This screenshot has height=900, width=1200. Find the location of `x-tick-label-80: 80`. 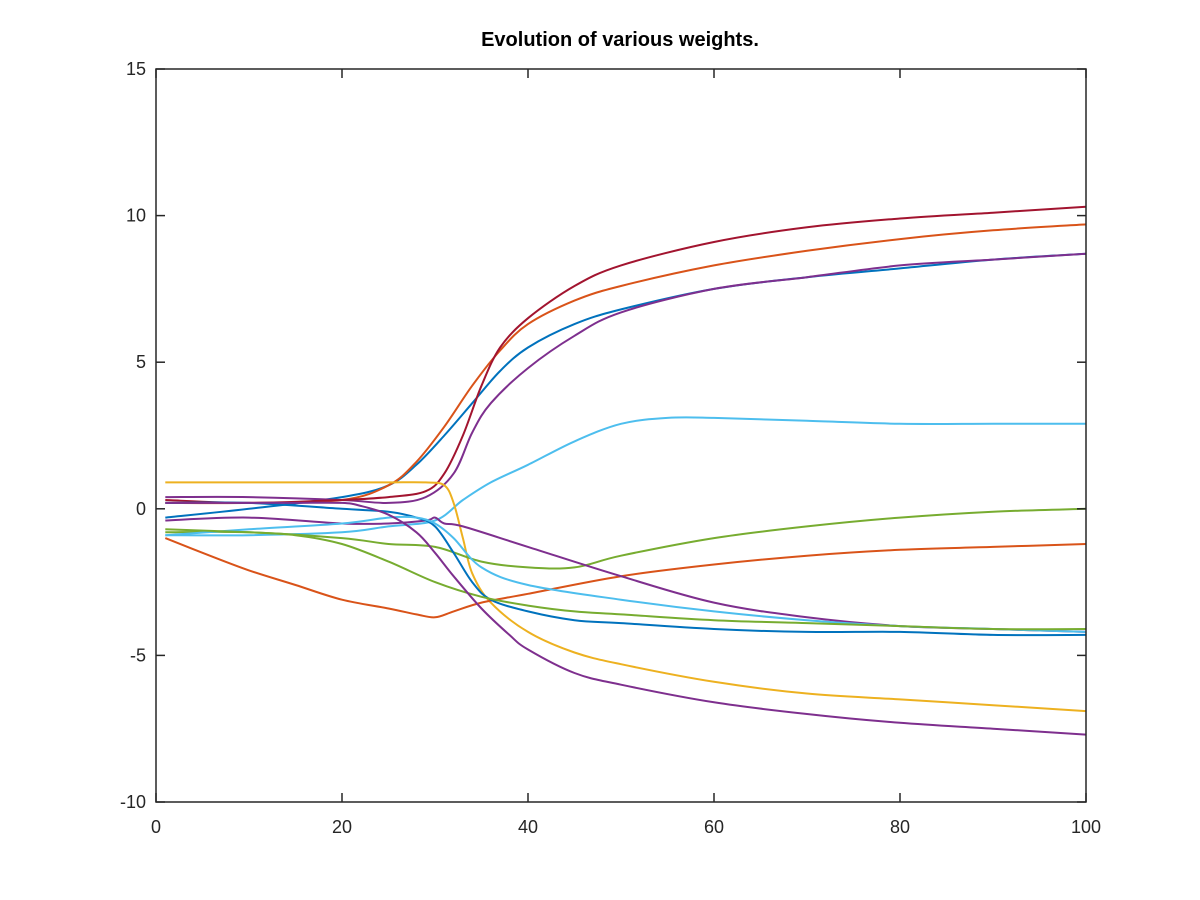

x-tick-label-80: 80 is located at coordinates (900, 827).